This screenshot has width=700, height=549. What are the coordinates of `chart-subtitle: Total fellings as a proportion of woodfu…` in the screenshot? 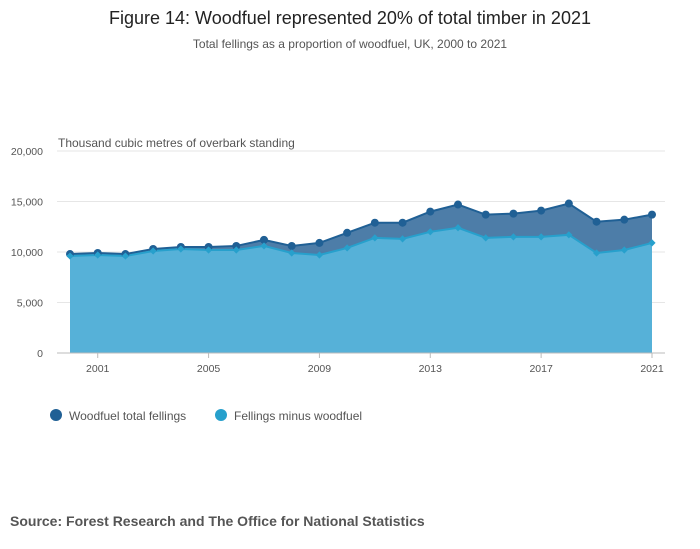 It's located at (350, 44).